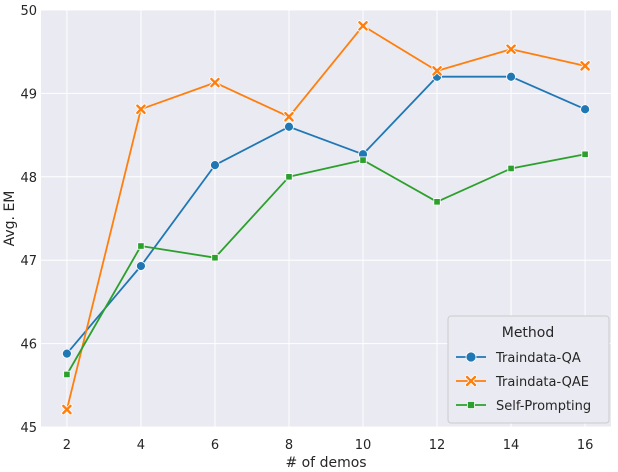 The width and height of the screenshot is (618, 472). Describe the element at coordinates (437, 445) in the screenshot. I see `x-tick-label: 12` at that location.